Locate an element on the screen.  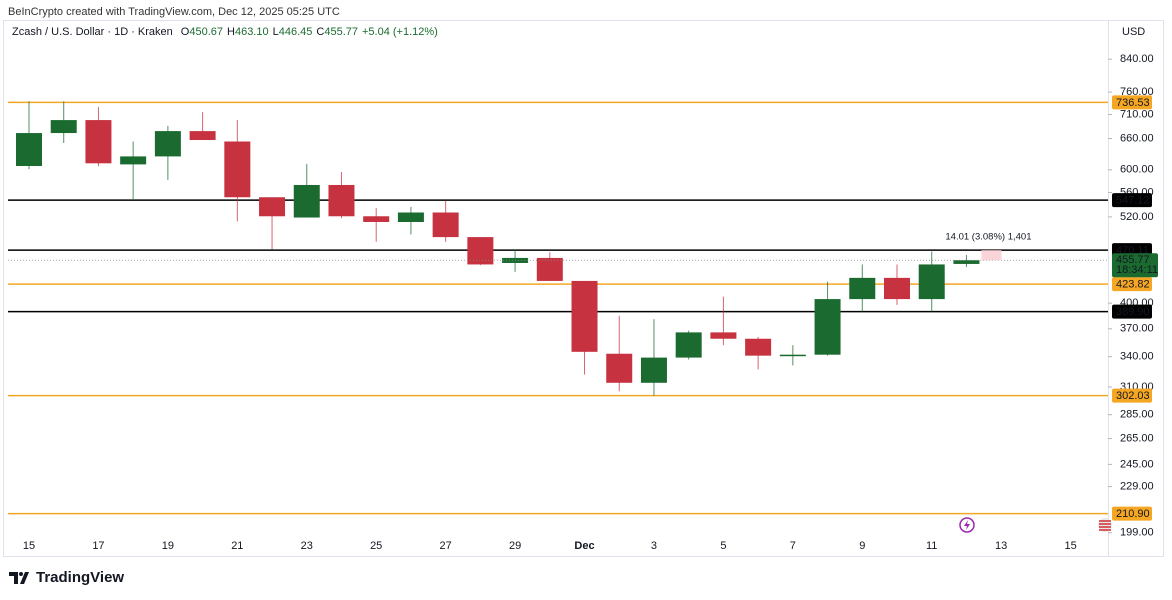
projection-label: 14.01 (3.08%) 1,401 is located at coordinates (988, 237).